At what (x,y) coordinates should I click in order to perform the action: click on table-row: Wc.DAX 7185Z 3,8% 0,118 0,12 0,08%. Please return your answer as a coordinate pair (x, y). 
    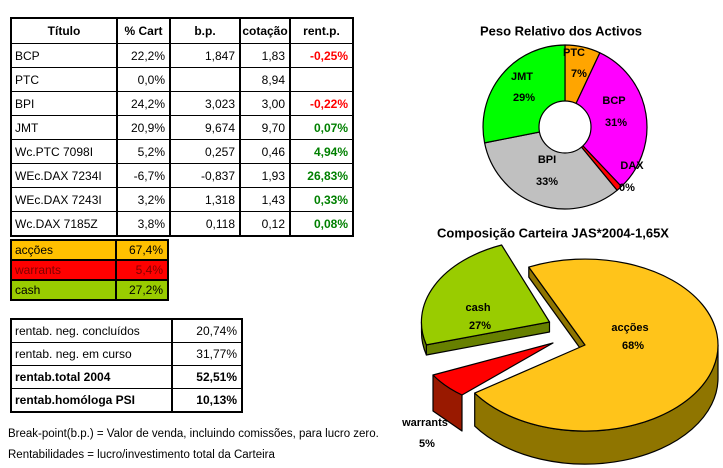
    Looking at the image, I should click on (182, 224).